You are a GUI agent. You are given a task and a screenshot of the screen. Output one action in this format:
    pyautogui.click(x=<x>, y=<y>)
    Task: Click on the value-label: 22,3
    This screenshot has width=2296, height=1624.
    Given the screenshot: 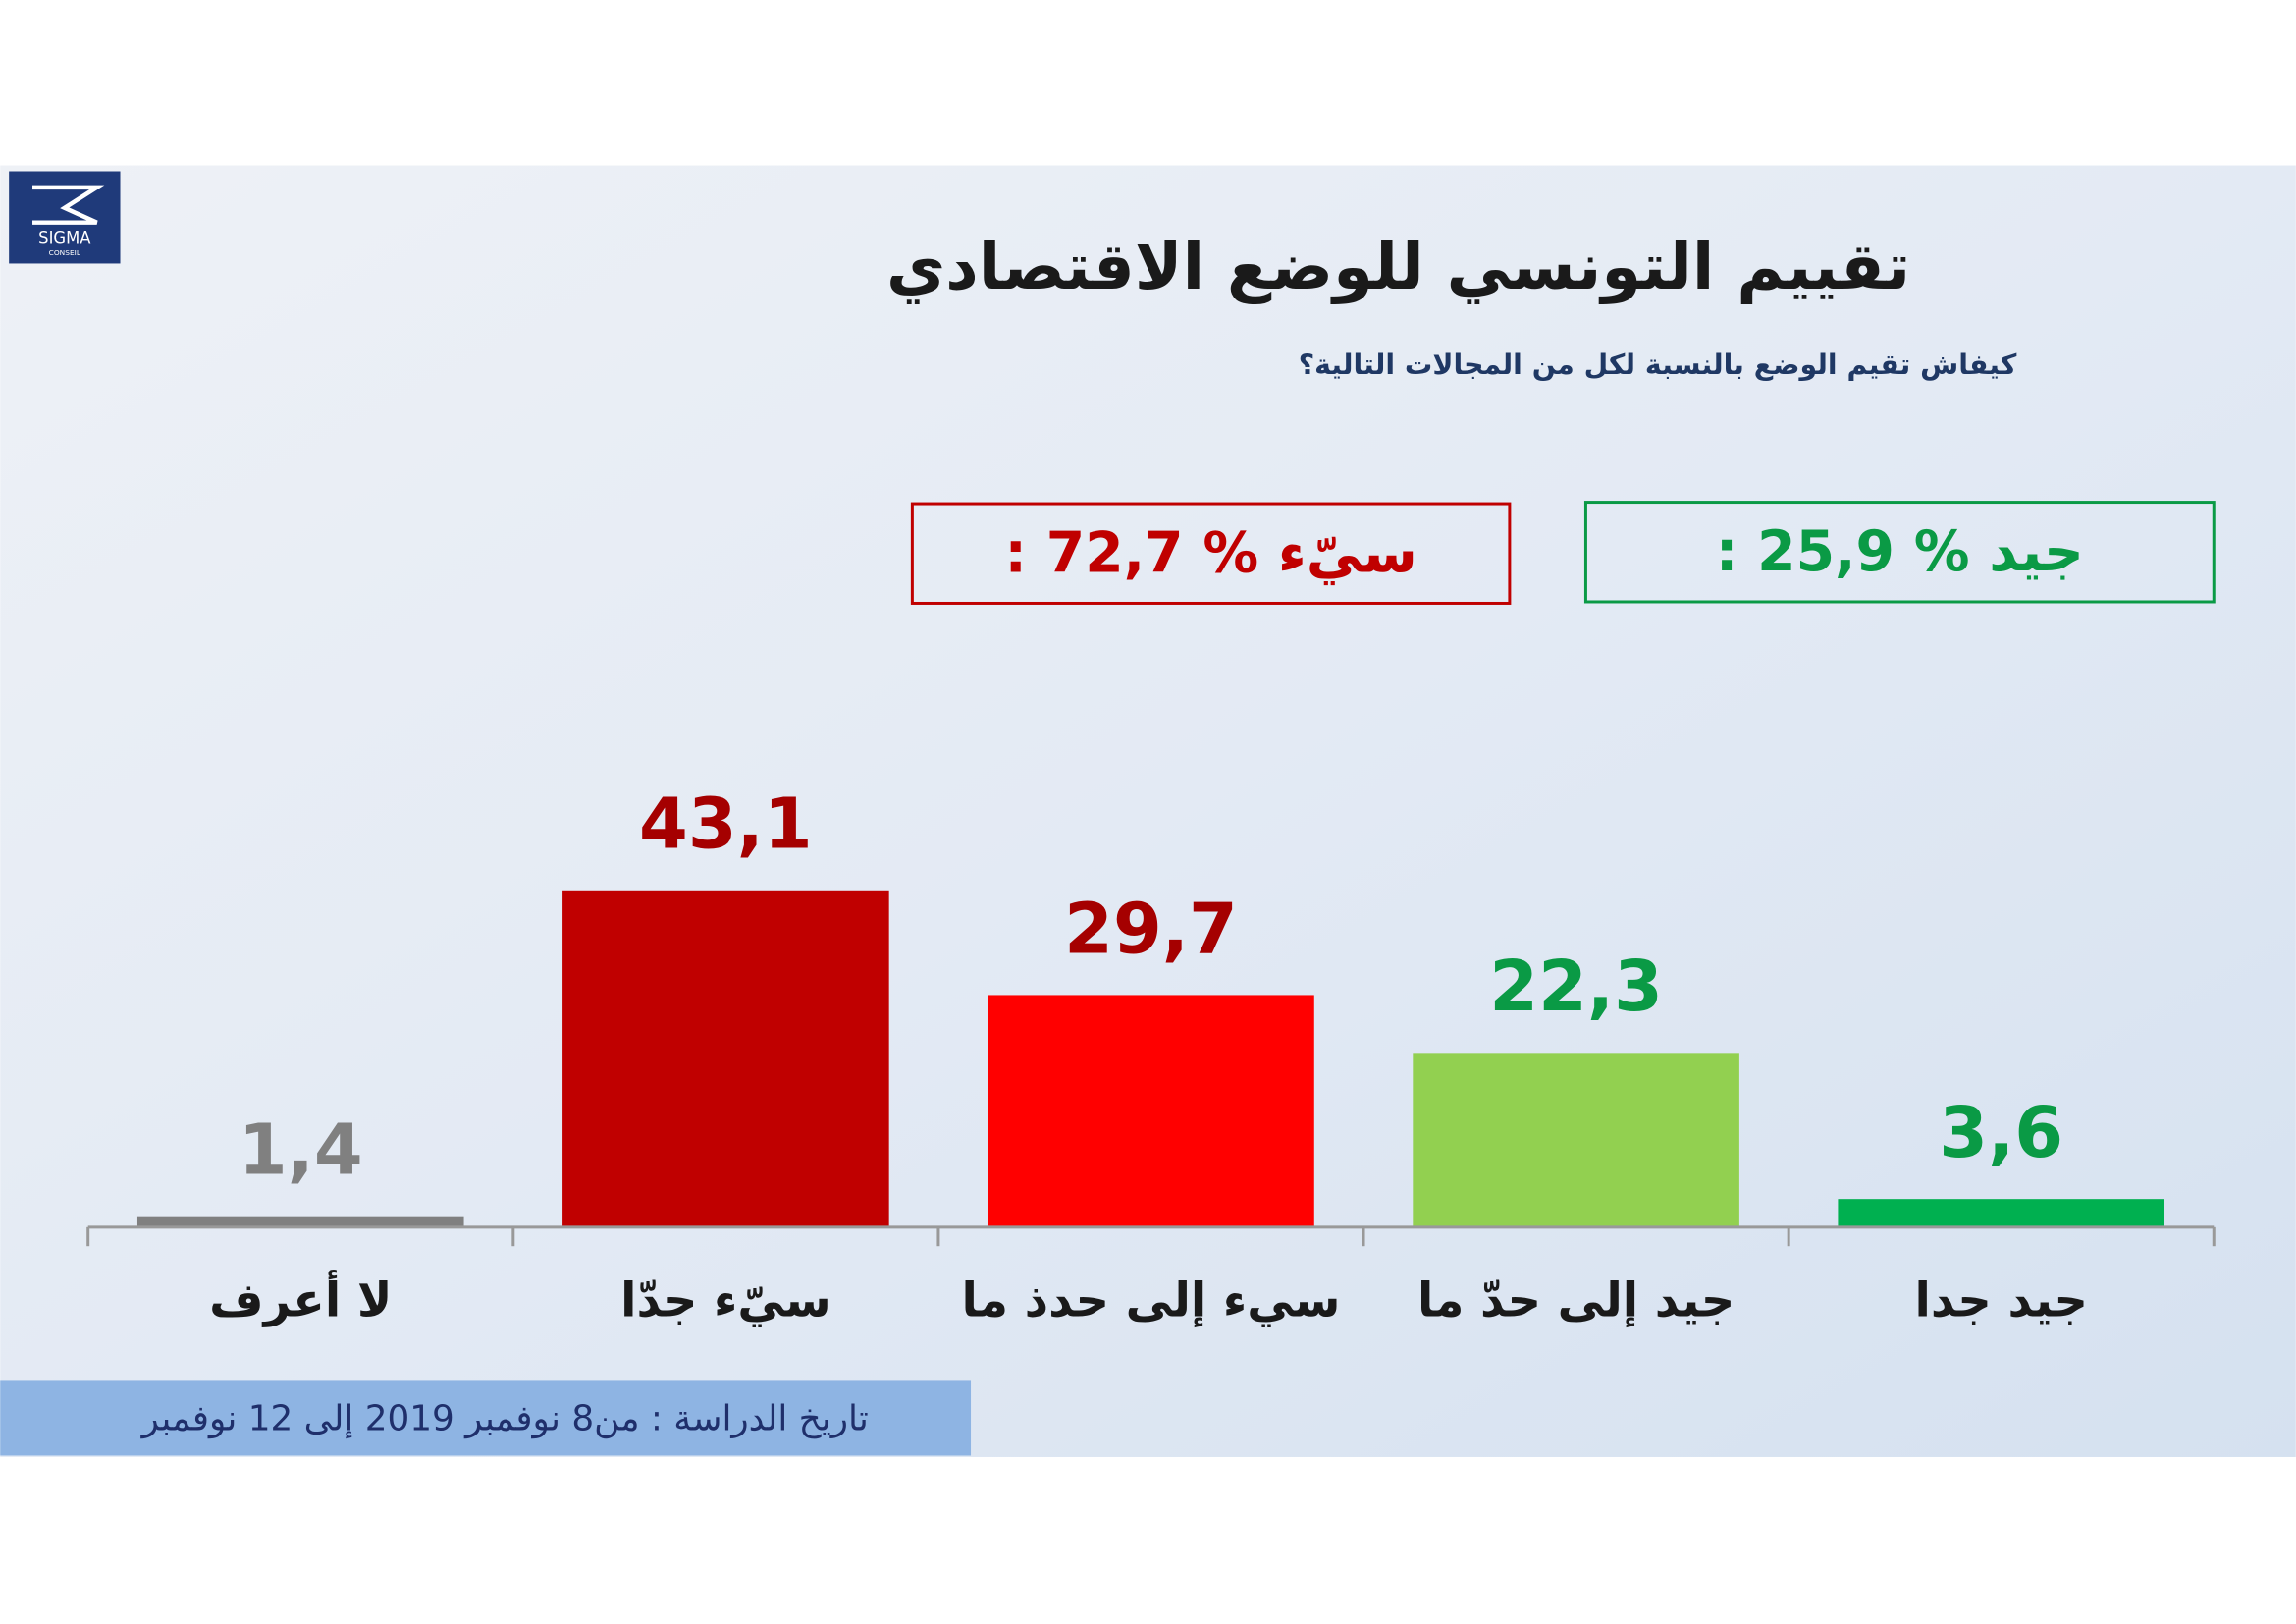 What is the action you would take?
    pyautogui.click(x=1576, y=986)
    